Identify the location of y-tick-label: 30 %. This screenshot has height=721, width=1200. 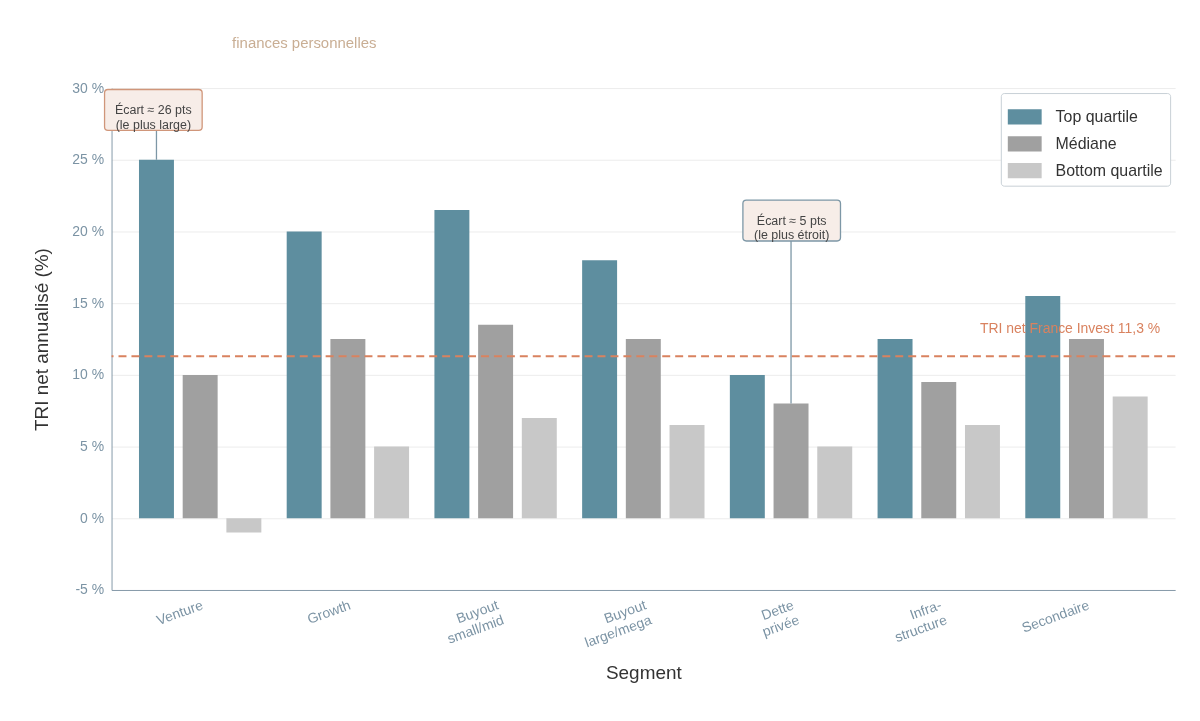
(88, 87).